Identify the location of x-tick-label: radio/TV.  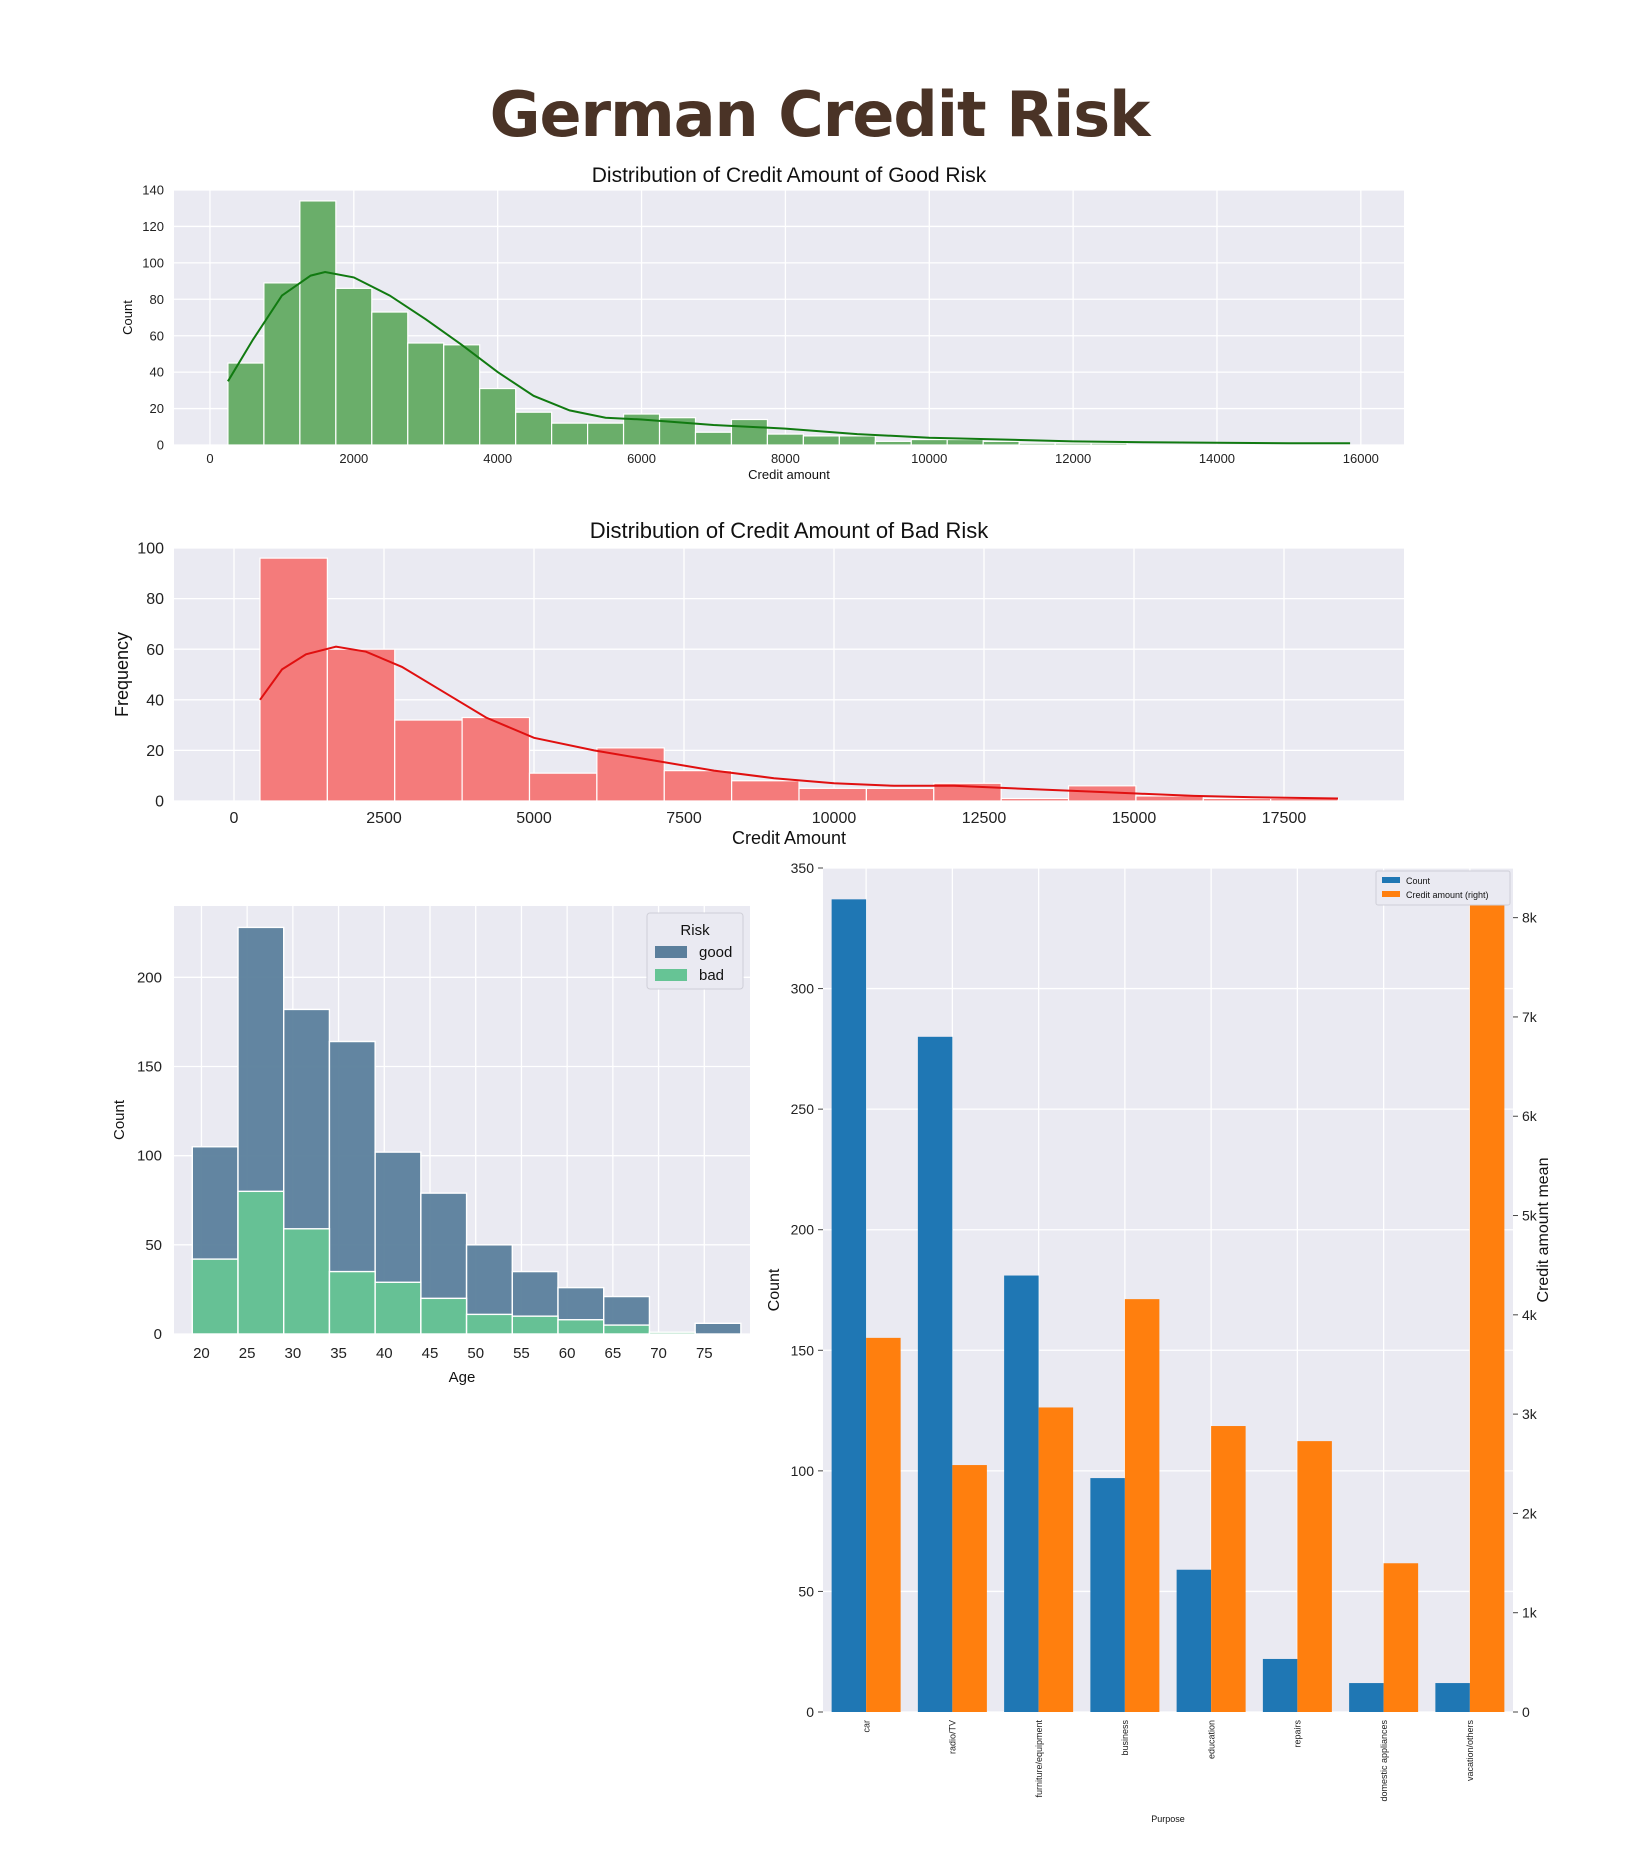
(953, 1737).